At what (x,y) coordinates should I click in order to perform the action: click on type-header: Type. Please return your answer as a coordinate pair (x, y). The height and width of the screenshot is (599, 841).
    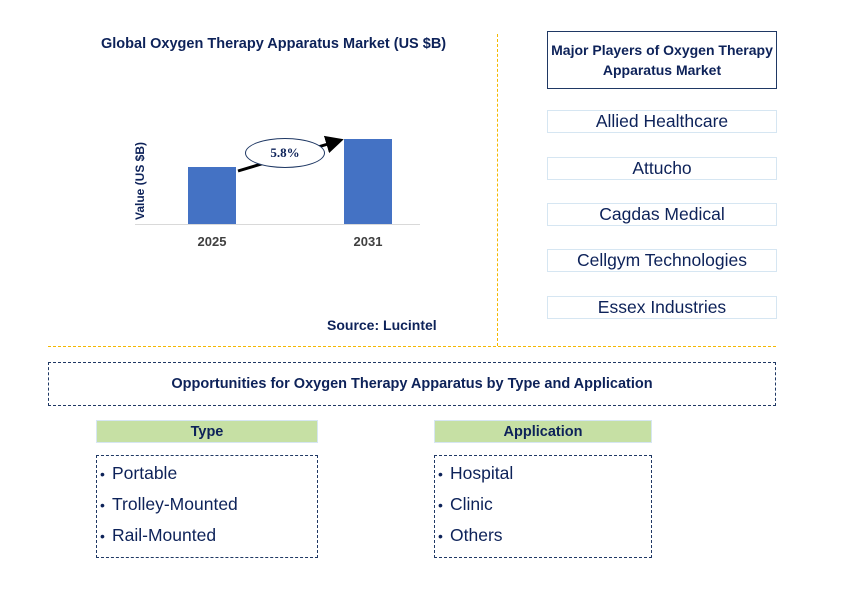
    Looking at the image, I should click on (207, 431).